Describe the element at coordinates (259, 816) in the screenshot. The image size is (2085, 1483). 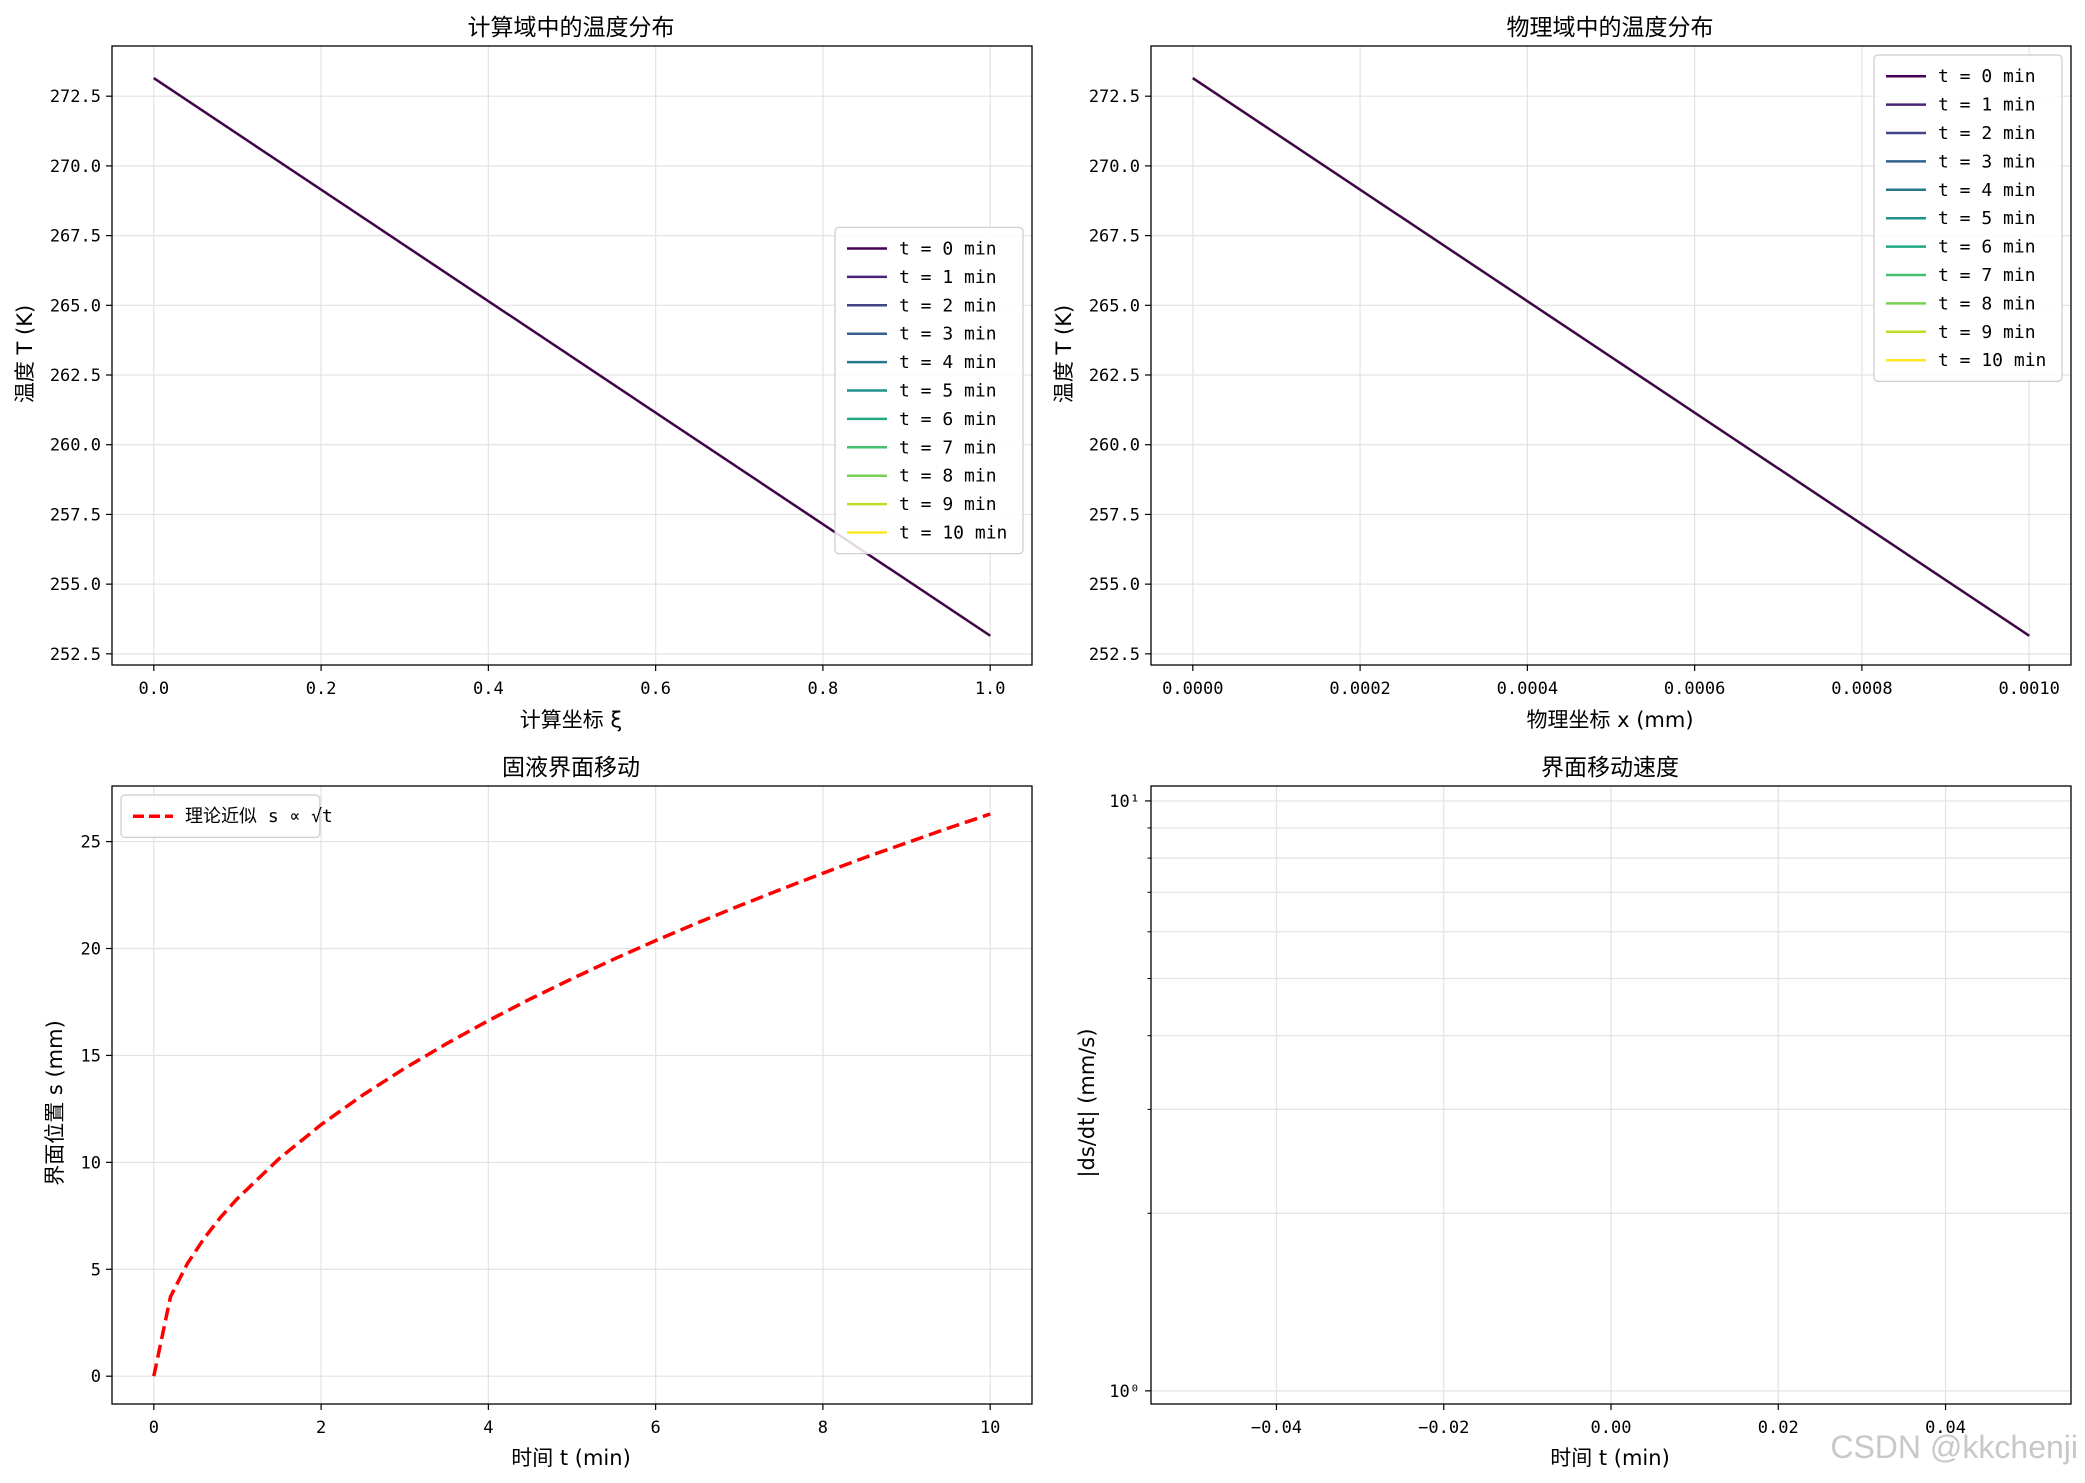
I see `legend-label: 理论近似 s ∝ √t` at that location.